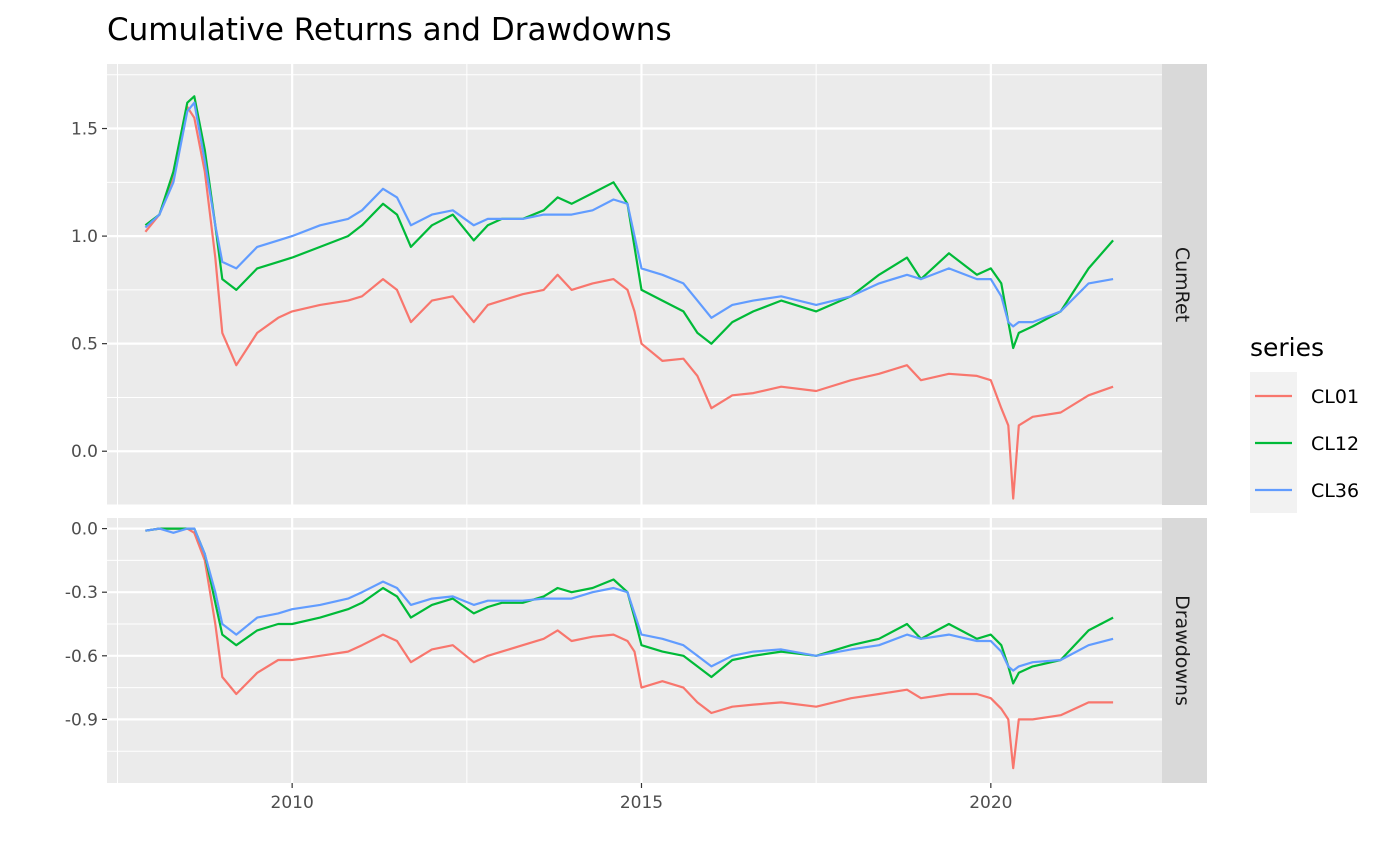 This screenshot has height=866, width=1400. I want to click on y-axis-ticks: -0.9 -0.6 -0.3 0.0, so click(86, 625).